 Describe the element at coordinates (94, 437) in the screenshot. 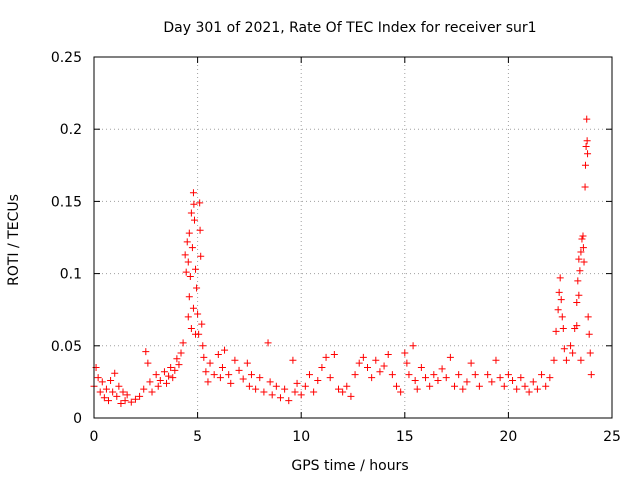

I see `x-tick-label: 0` at that location.